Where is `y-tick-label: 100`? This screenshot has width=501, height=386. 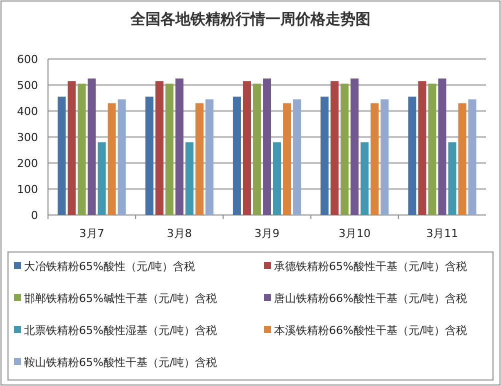
y-tick-label: 100 is located at coordinates (27, 189).